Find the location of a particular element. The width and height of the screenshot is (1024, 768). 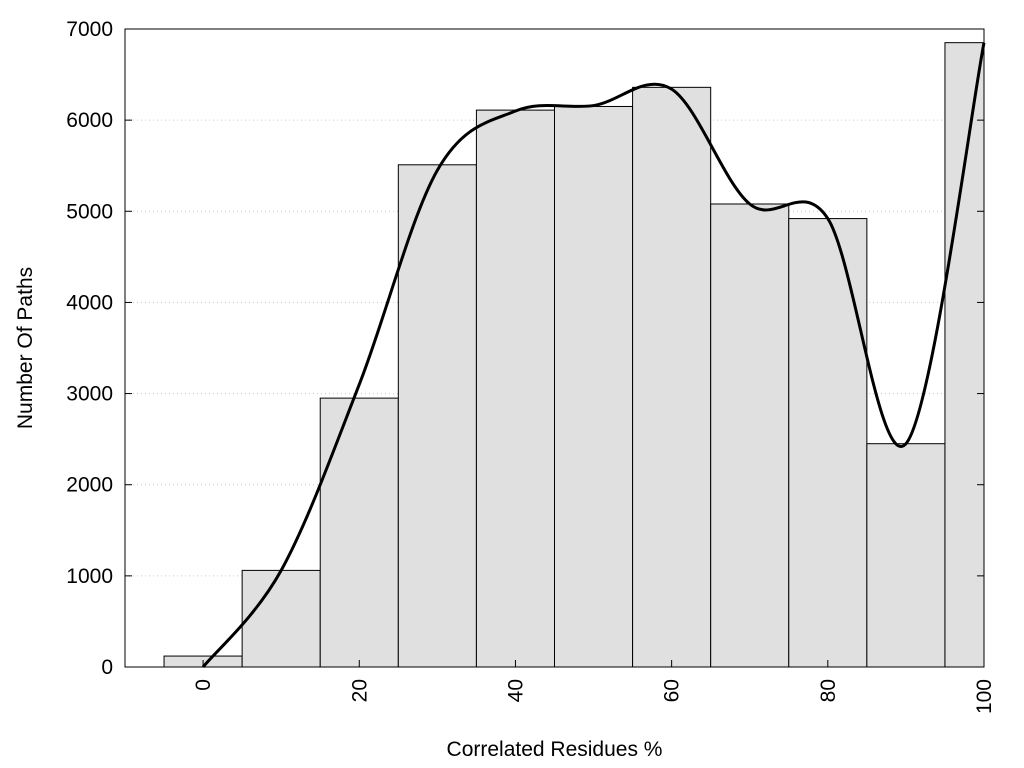

x-tick-label: 60 is located at coordinates (672, 690).